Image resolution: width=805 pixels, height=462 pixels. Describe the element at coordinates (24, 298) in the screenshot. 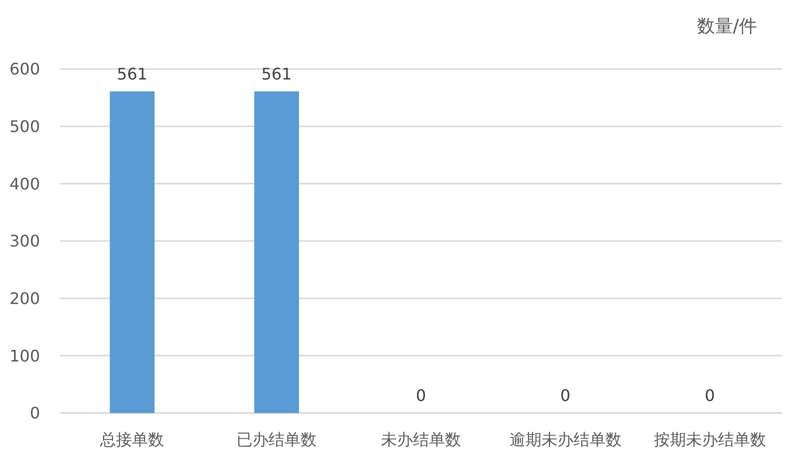

I see `y-tick-label: 200` at that location.